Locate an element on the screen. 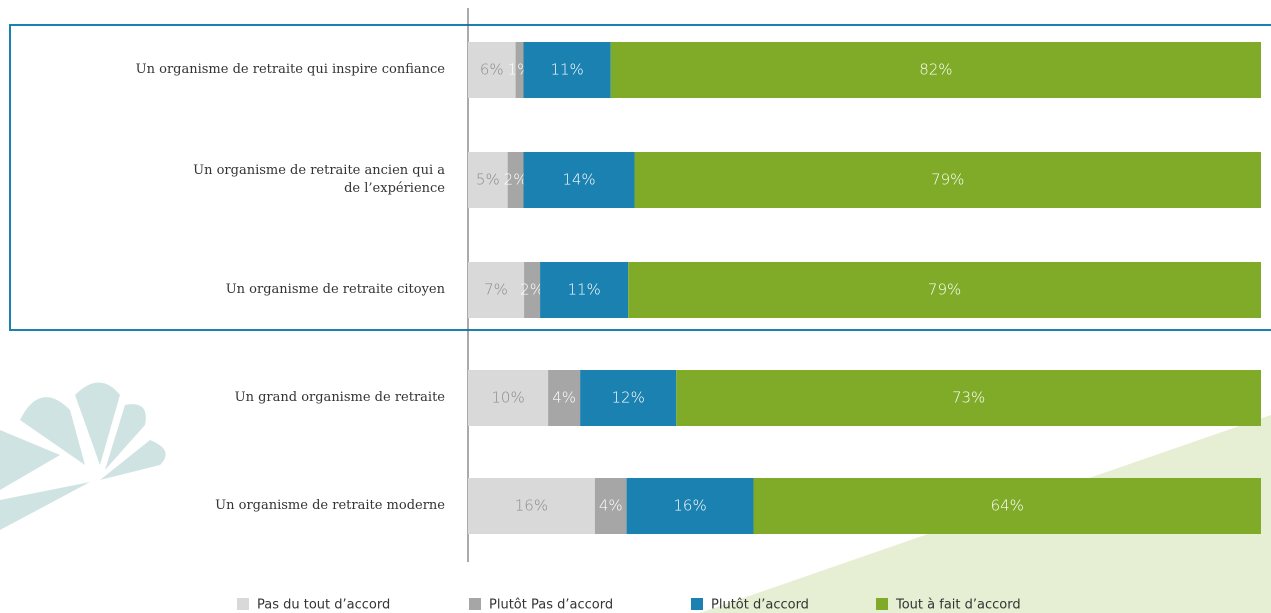  legend-label: Tout à fait d’accord is located at coordinates (958, 605).